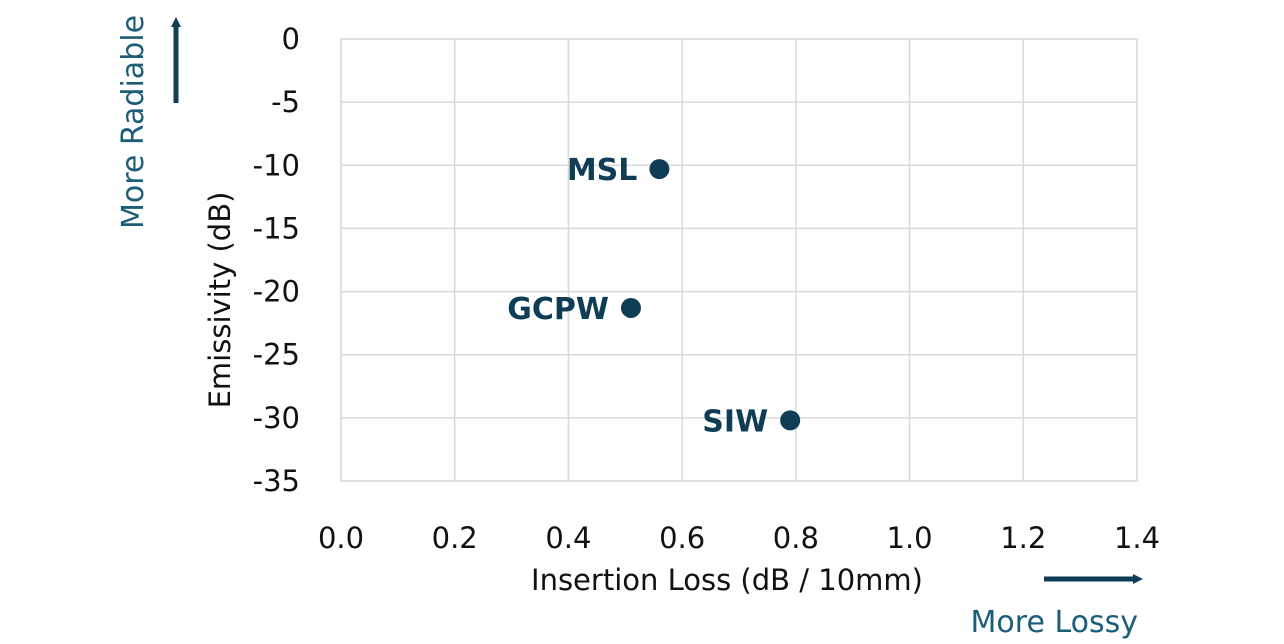  Describe the element at coordinates (796, 538) in the screenshot. I see `x-tick-label: 0.8` at that location.